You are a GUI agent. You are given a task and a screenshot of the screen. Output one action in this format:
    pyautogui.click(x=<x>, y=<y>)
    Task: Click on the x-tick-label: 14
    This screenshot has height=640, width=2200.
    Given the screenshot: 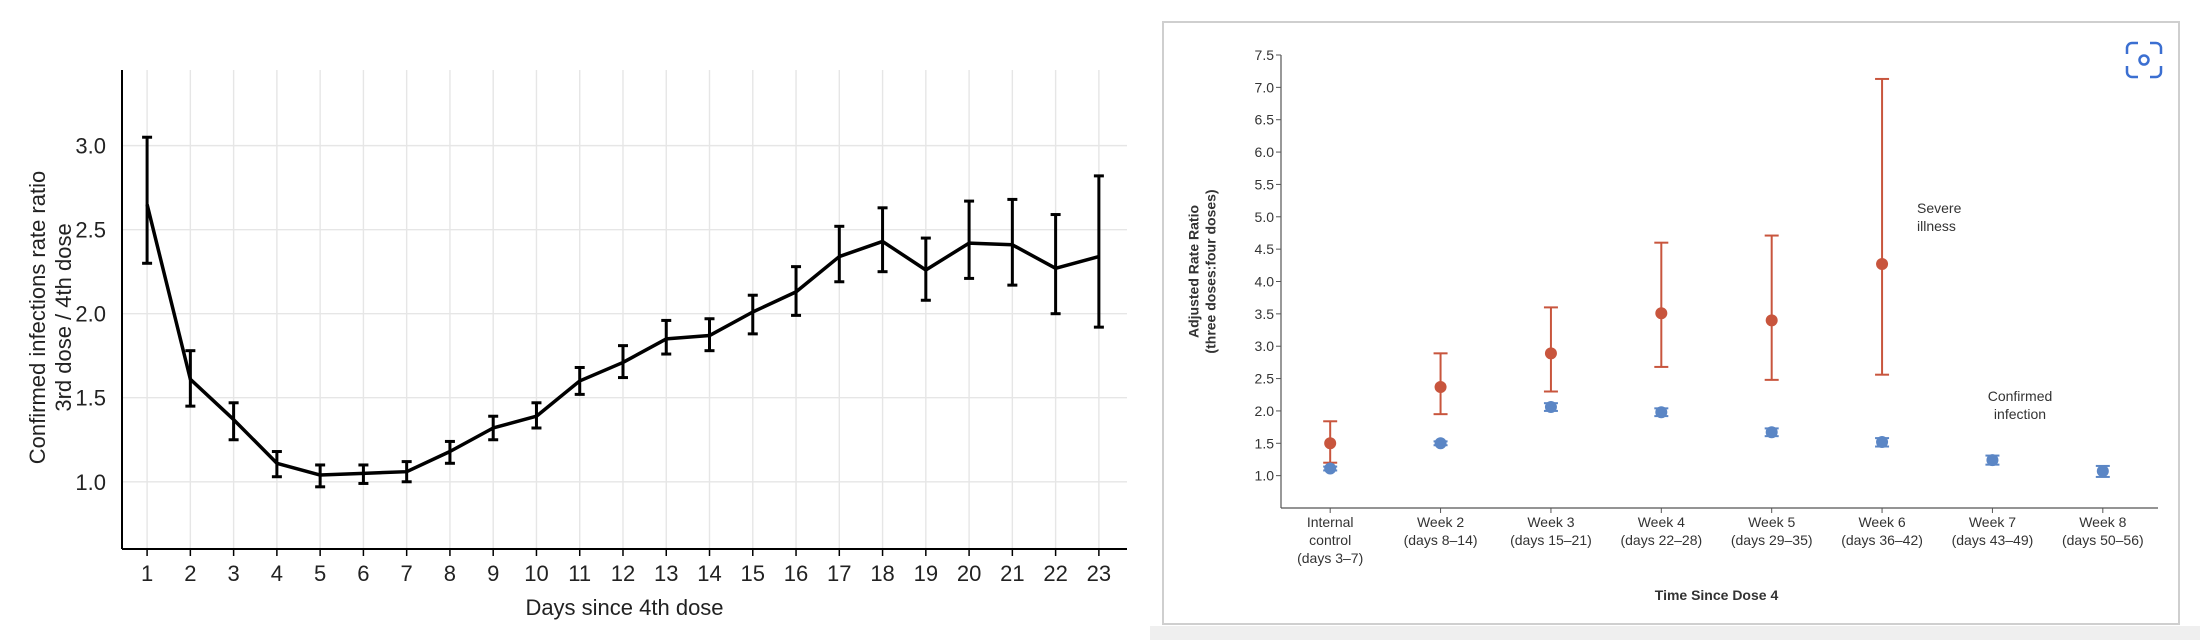 What is the action you would take?
    pyautogui.click(x=709, y=573)
    